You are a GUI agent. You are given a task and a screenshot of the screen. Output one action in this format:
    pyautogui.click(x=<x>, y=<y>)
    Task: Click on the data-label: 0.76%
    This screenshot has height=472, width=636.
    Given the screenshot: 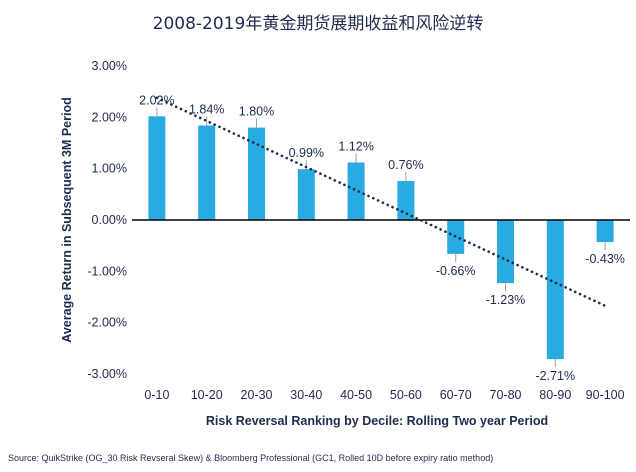 What is the action you would take?
    pyautogui.click(x=405, y=165)
    